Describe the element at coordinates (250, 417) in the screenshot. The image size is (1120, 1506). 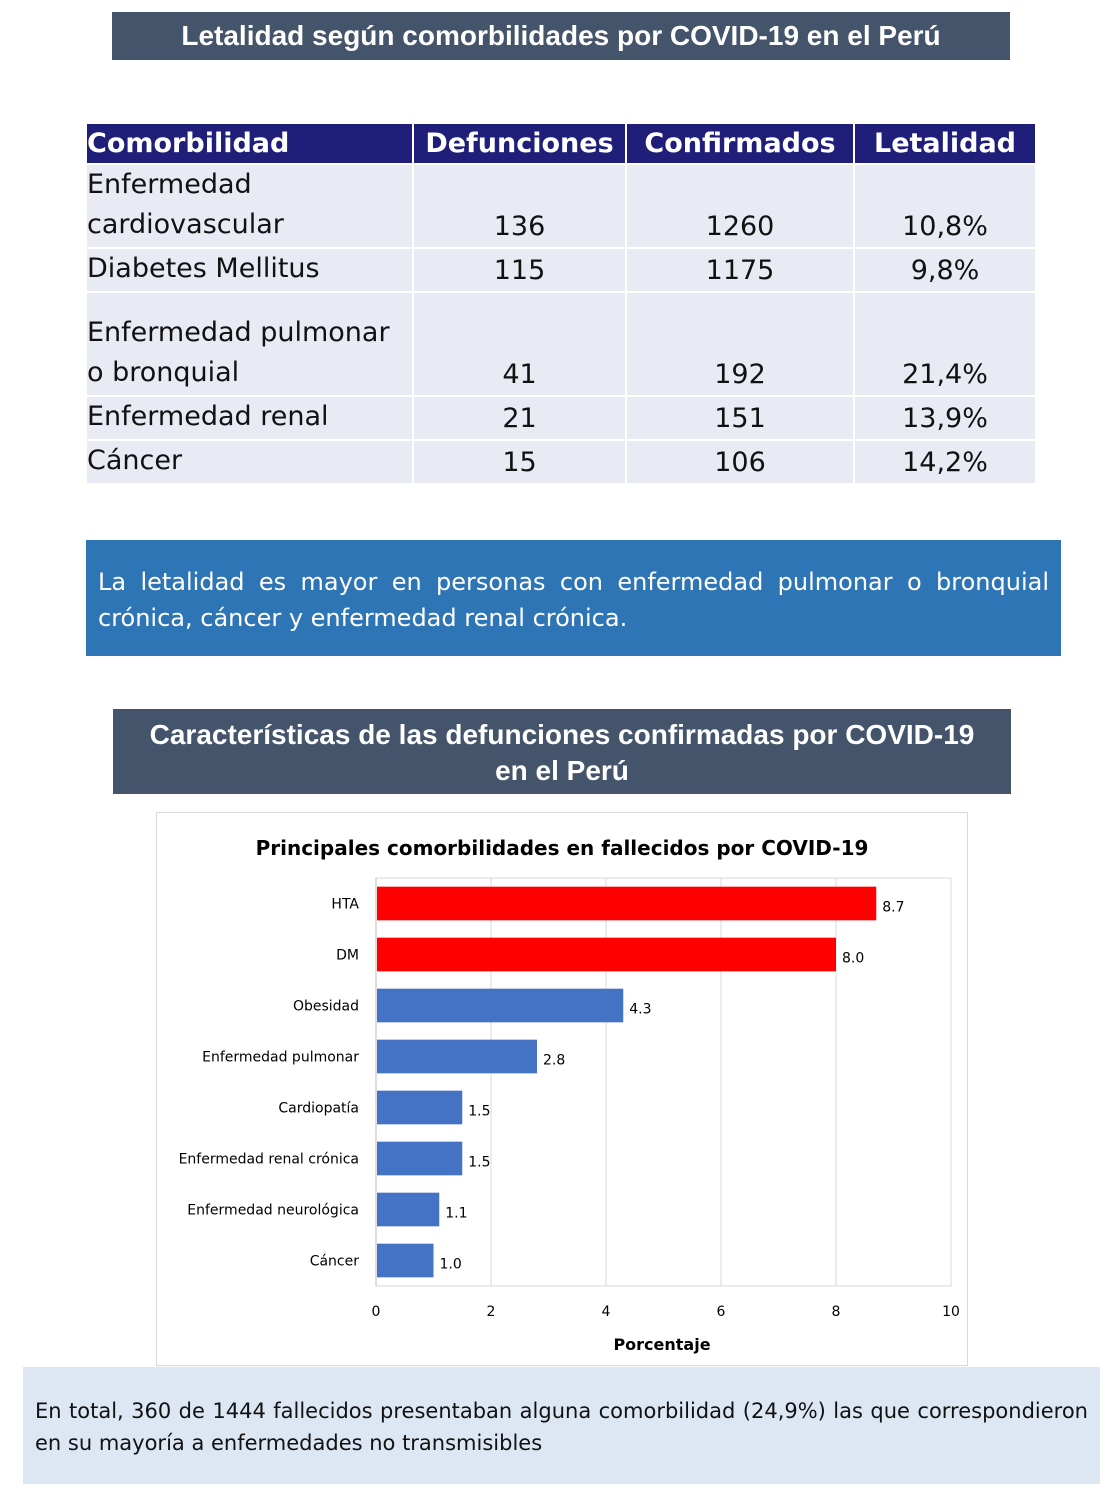
I see `cell-comorbilidad: Enfermedad renal` at that location.